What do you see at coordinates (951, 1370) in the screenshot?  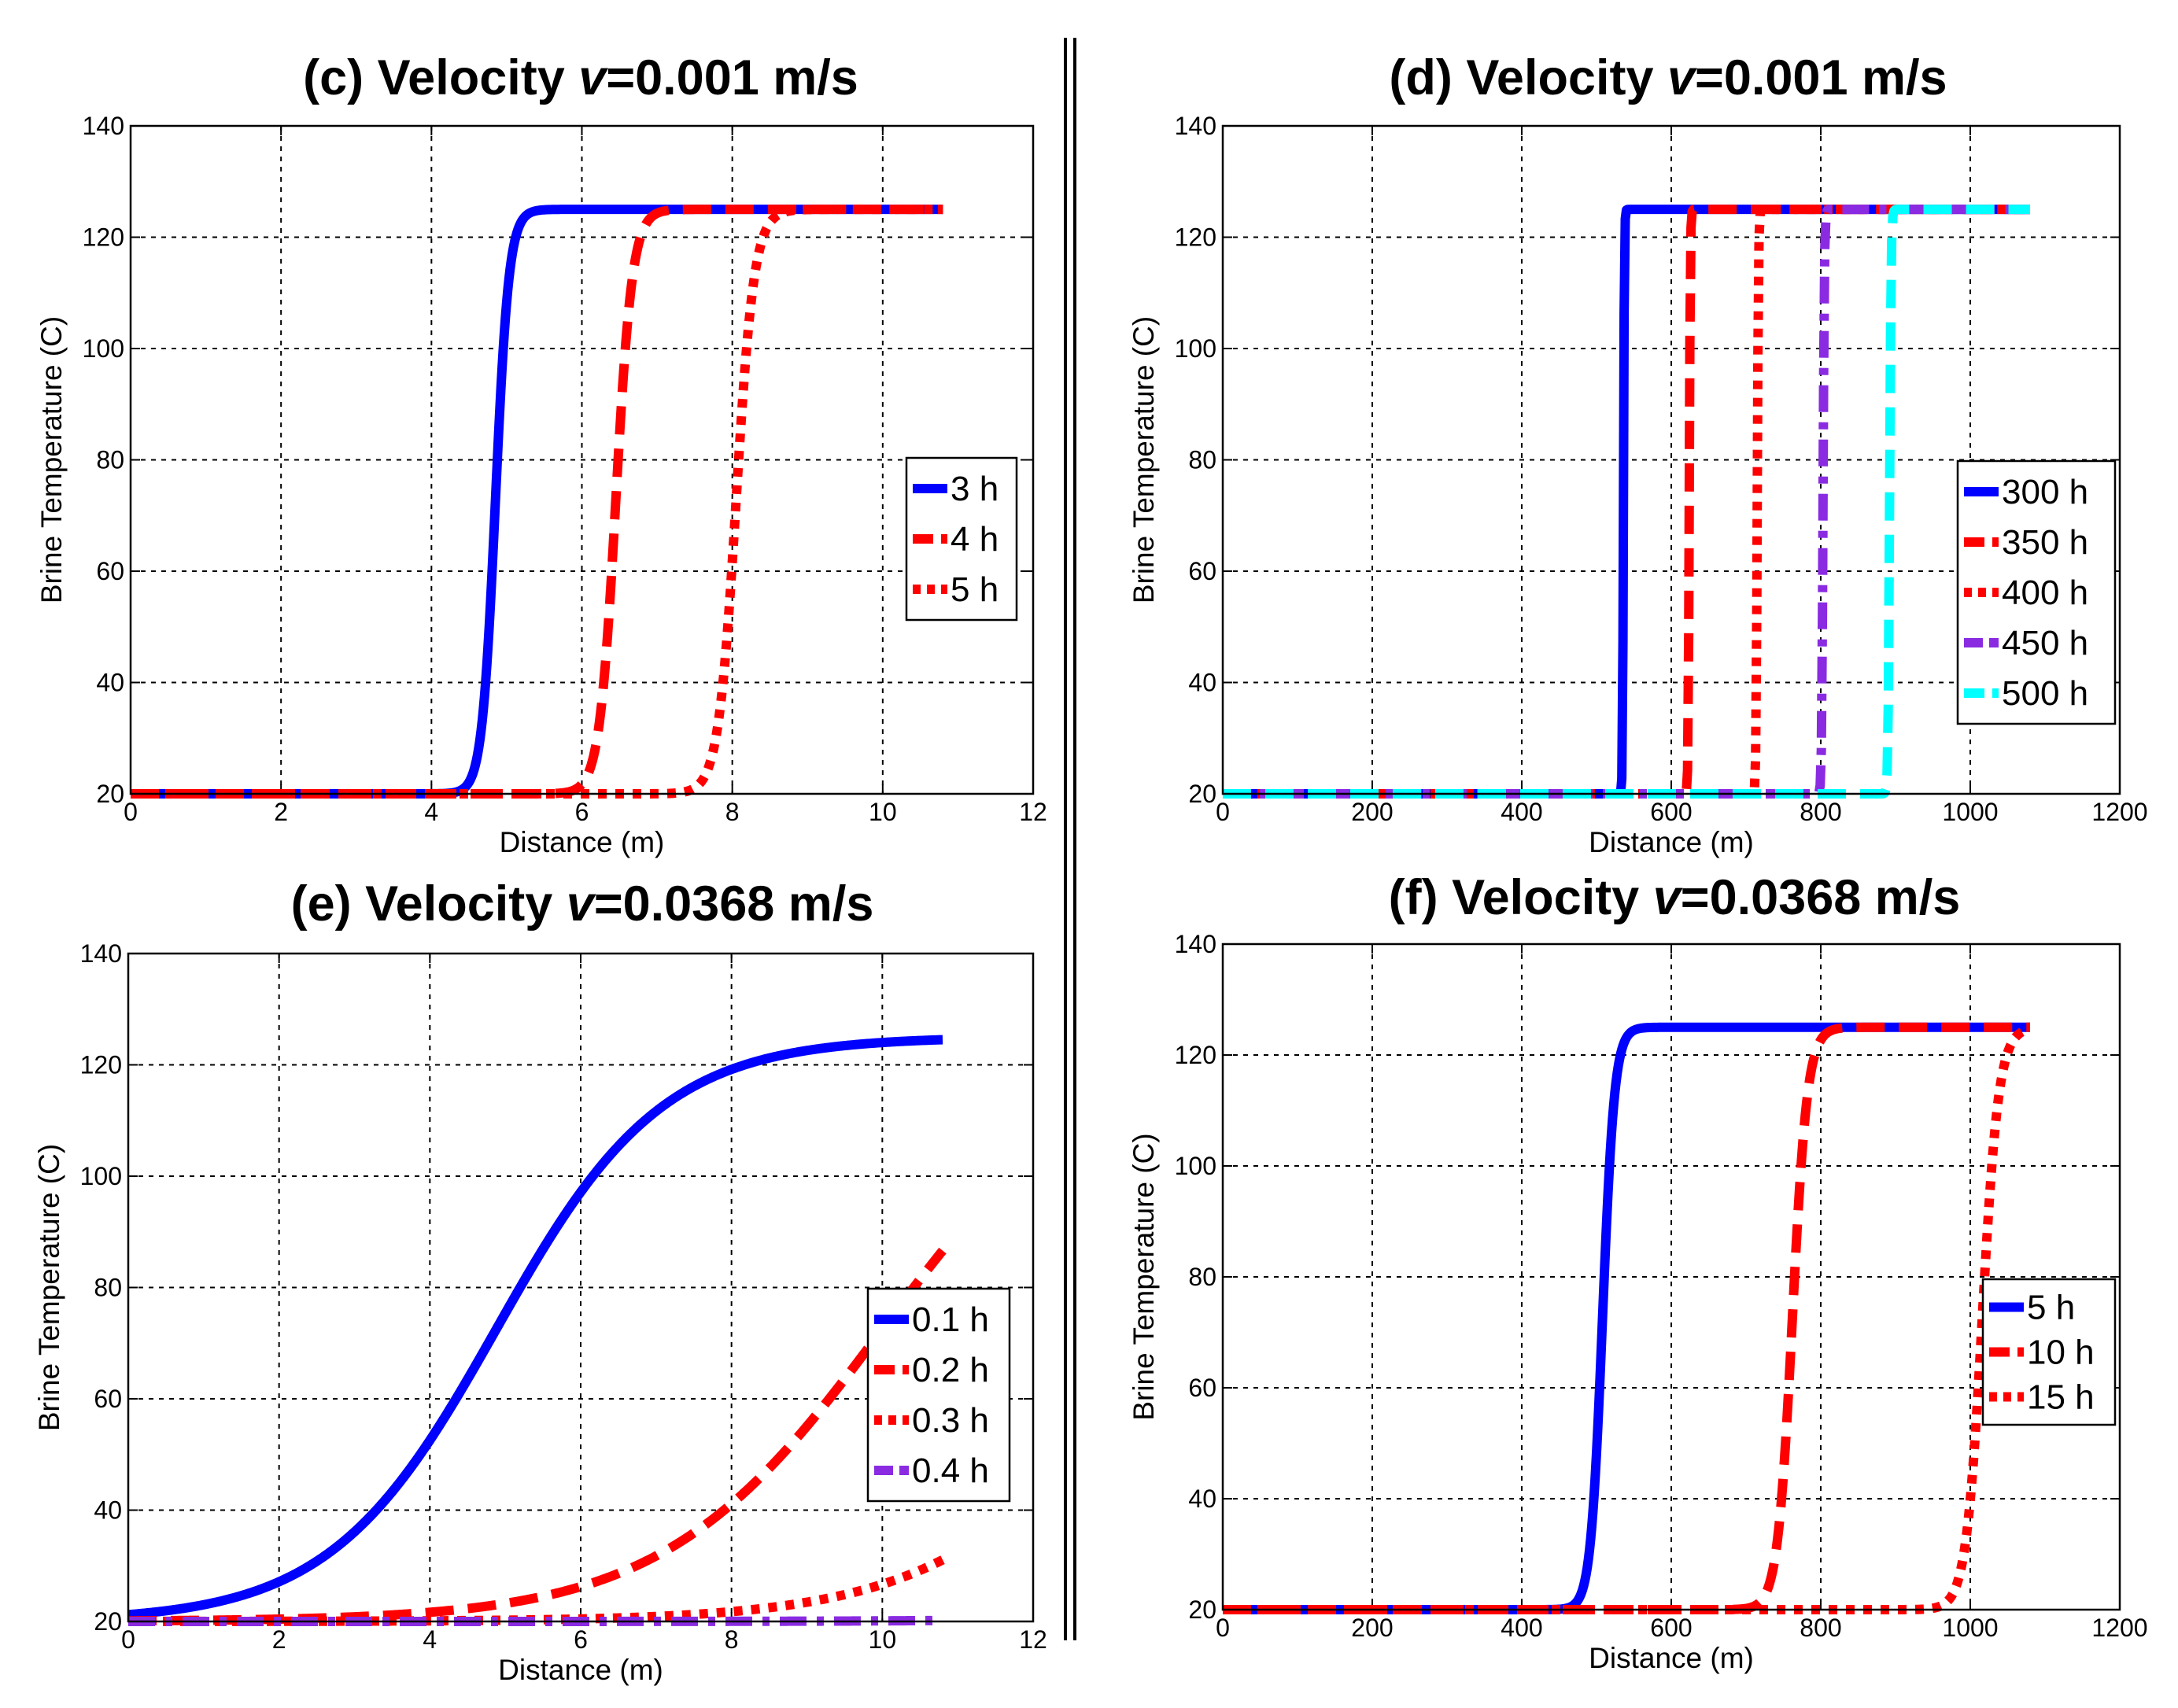 I see `legend-label: 0.2 h` at bounding box center [951, 1370].